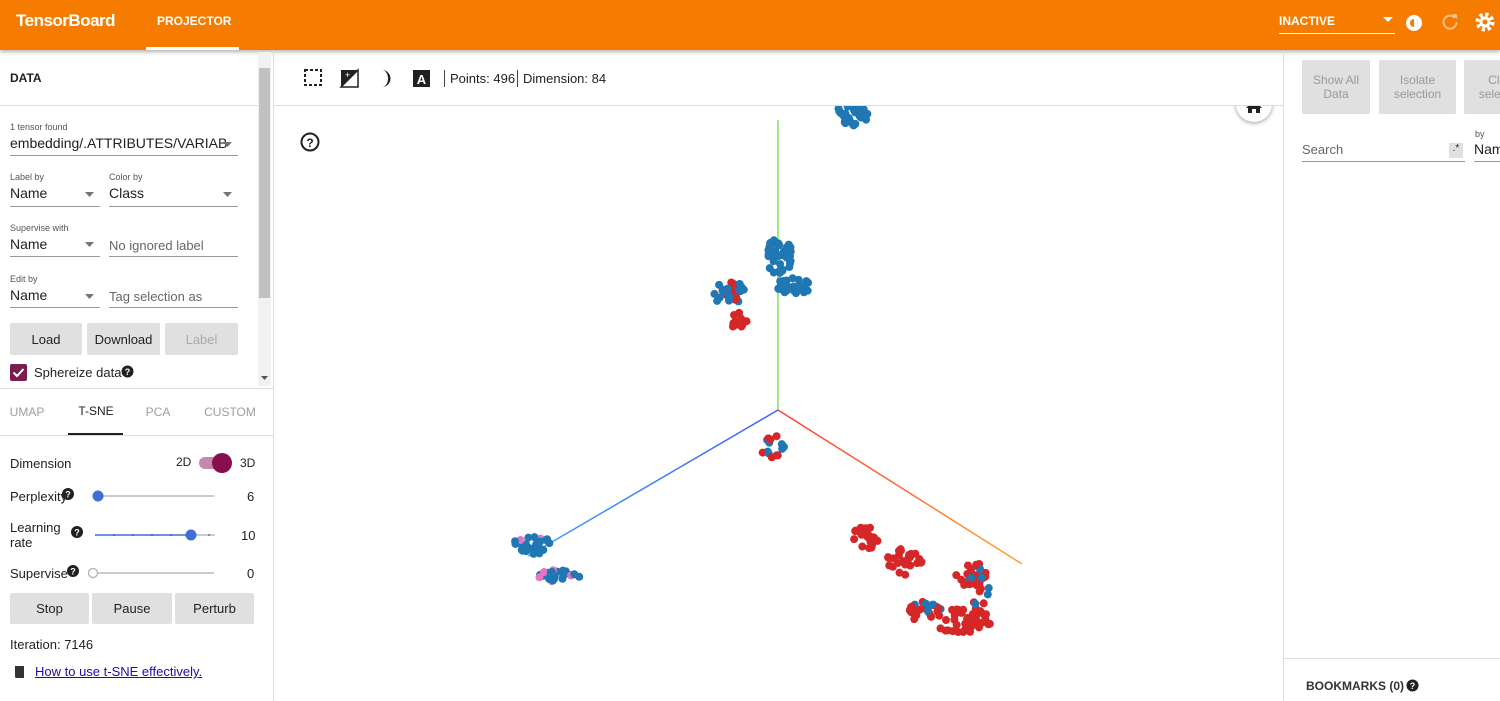 Image resolution: width=1500 pixels, height=701 pixels. What do you see at coordinates (1417, 87) in the screenshot?
I see `isolate-button: Isolate selection` at bounding box center [1417, 87].